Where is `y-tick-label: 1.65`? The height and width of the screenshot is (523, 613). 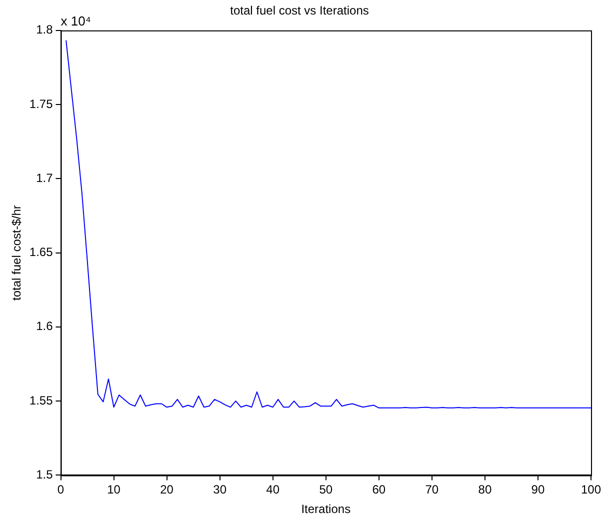 y-tick-label: 1.65 is located at coordinates (41, 252).